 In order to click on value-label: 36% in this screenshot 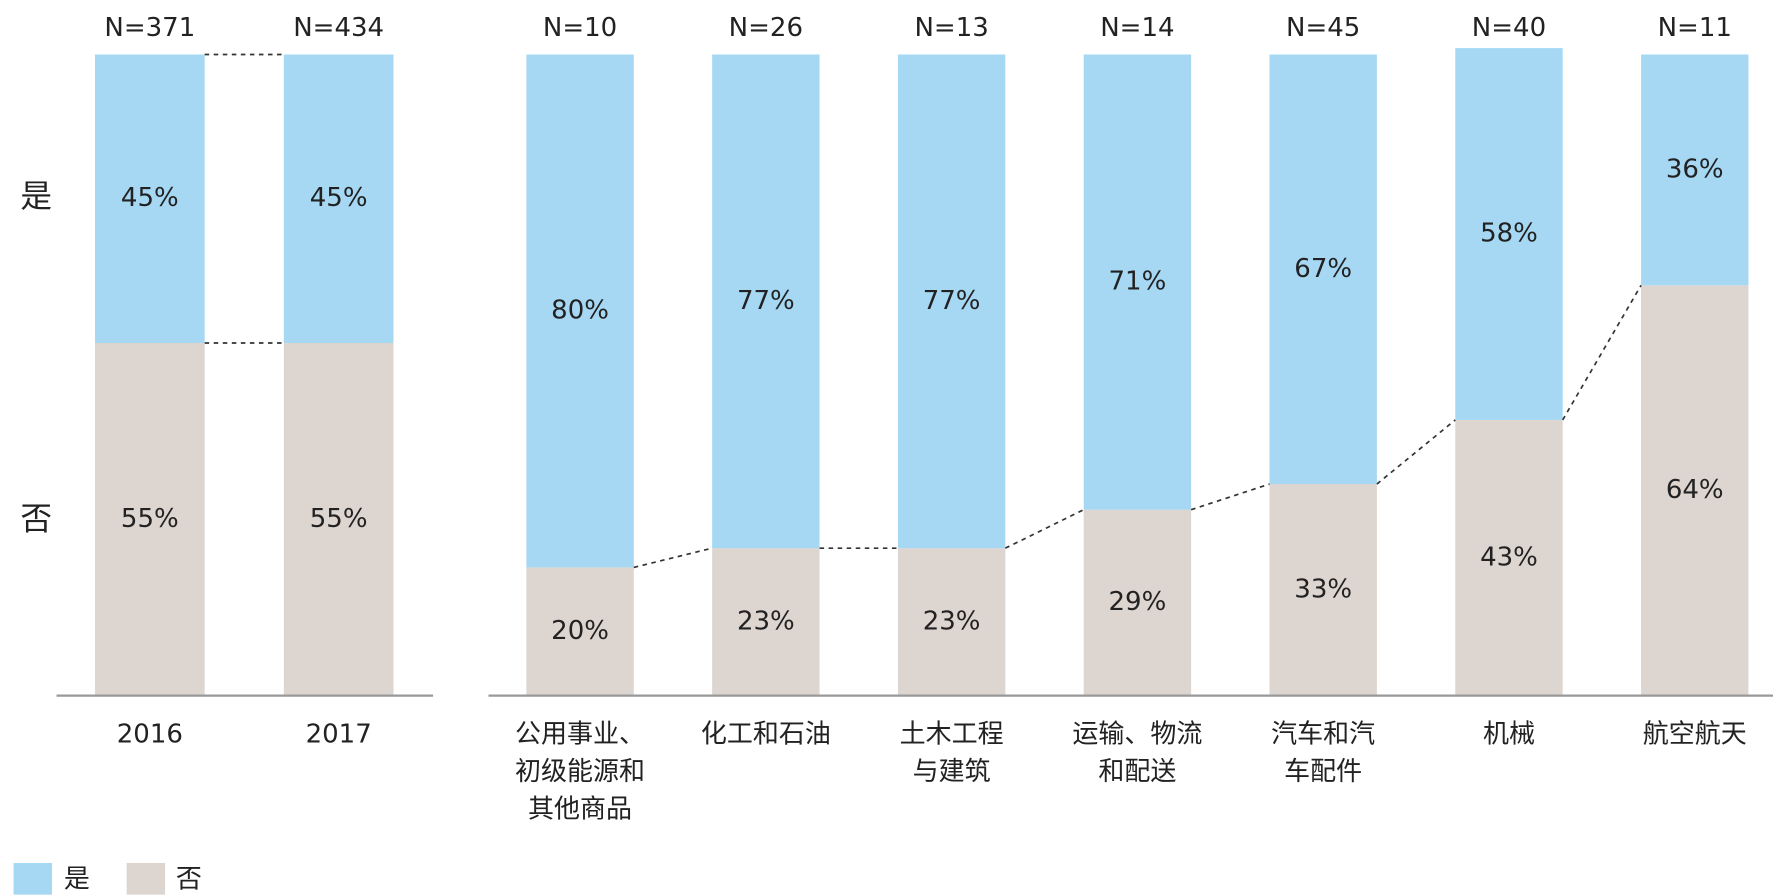, I will do `click(1695, 169)`.